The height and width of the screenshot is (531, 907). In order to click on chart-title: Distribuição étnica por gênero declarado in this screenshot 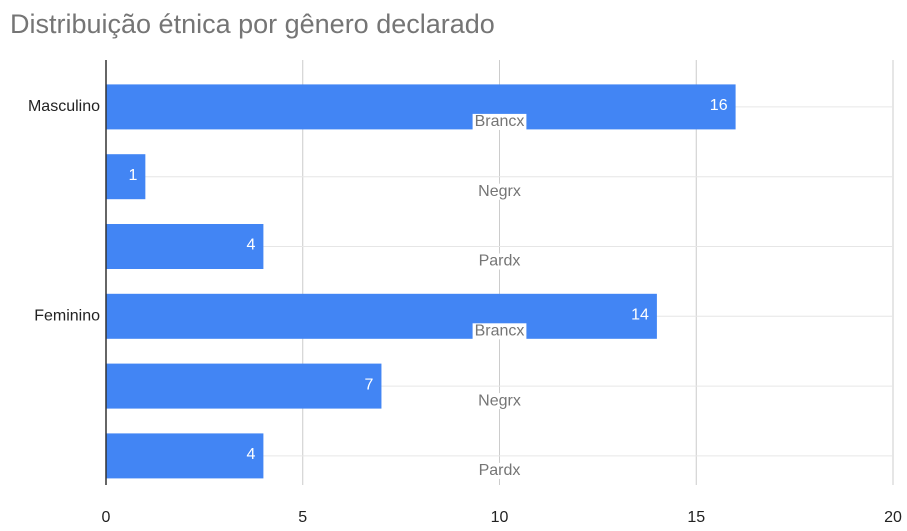, I will do `click(252, 24)`.